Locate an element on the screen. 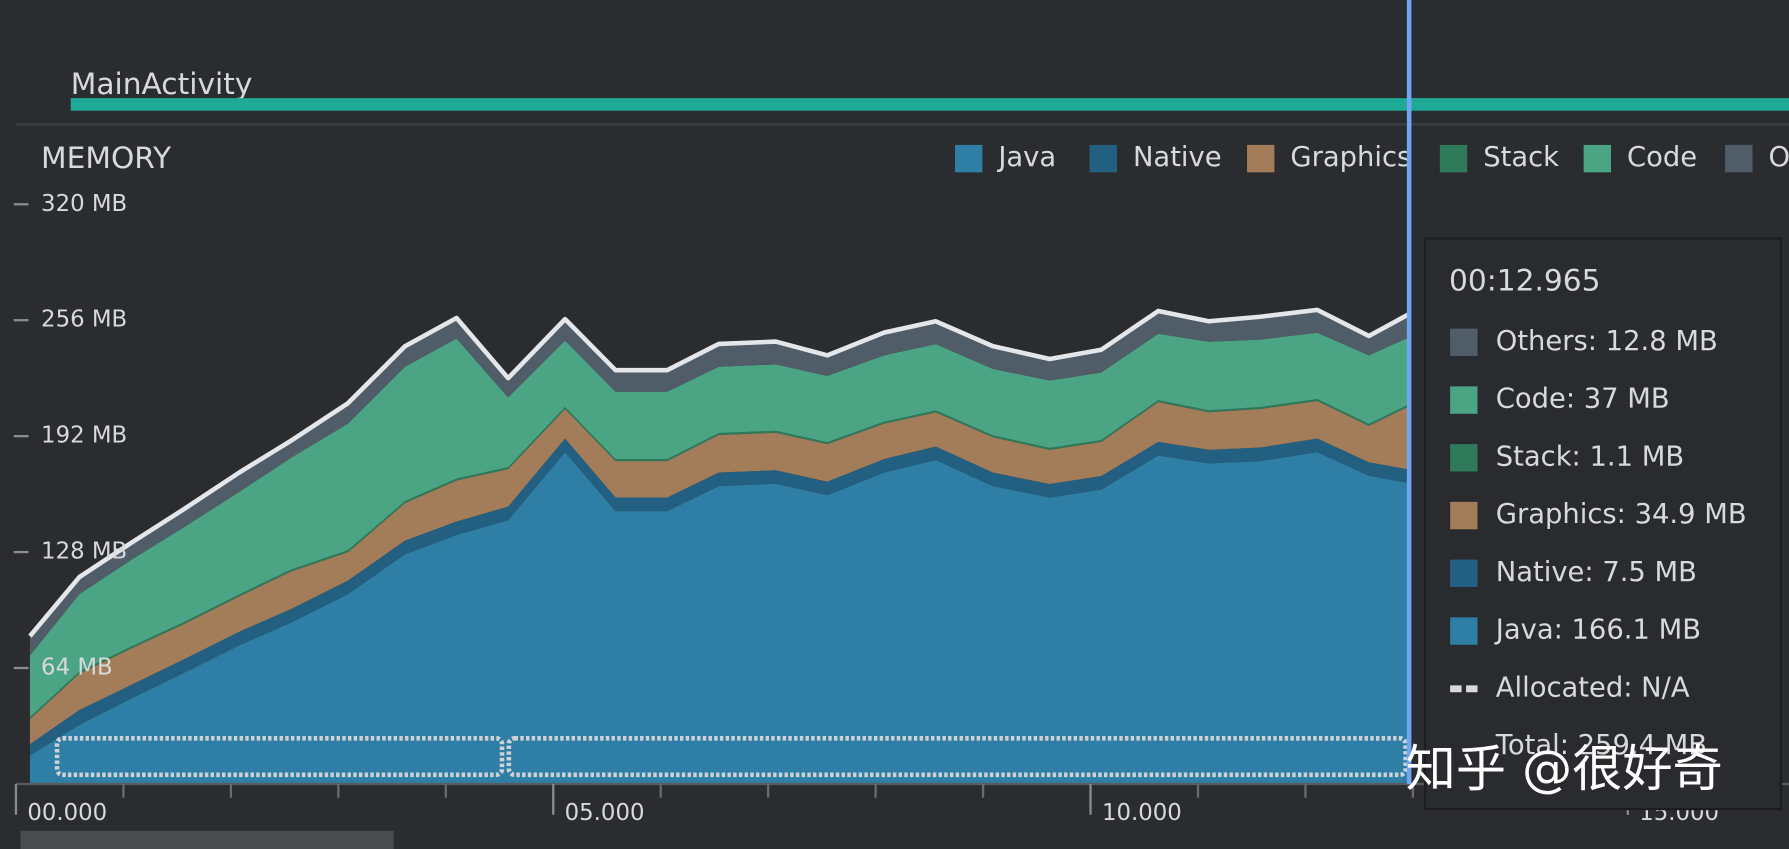 This screenshot has width=1789, height=849. tooltip-entry: Total: 259.4 MB is located at coordinates (1601, 745).